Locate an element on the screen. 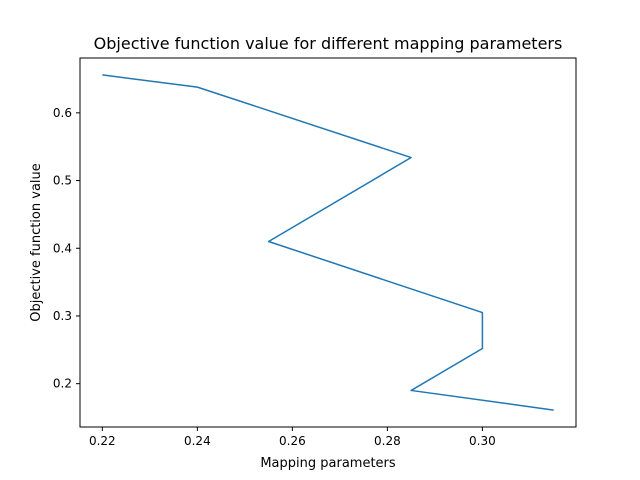  x-axis-ticks: 0.22 0.24 0.26 0.28 0.30 is located at coordinates (292, 437).